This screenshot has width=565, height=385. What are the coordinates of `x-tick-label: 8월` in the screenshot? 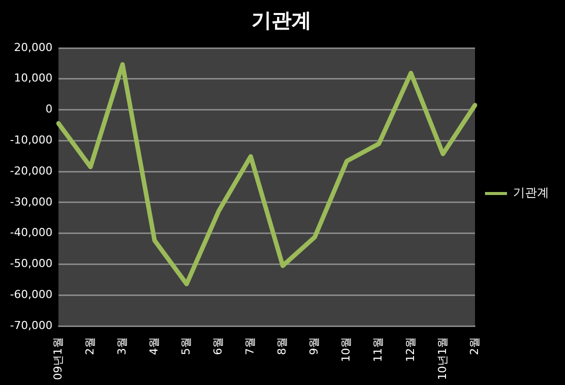 It's located at (282, 346).